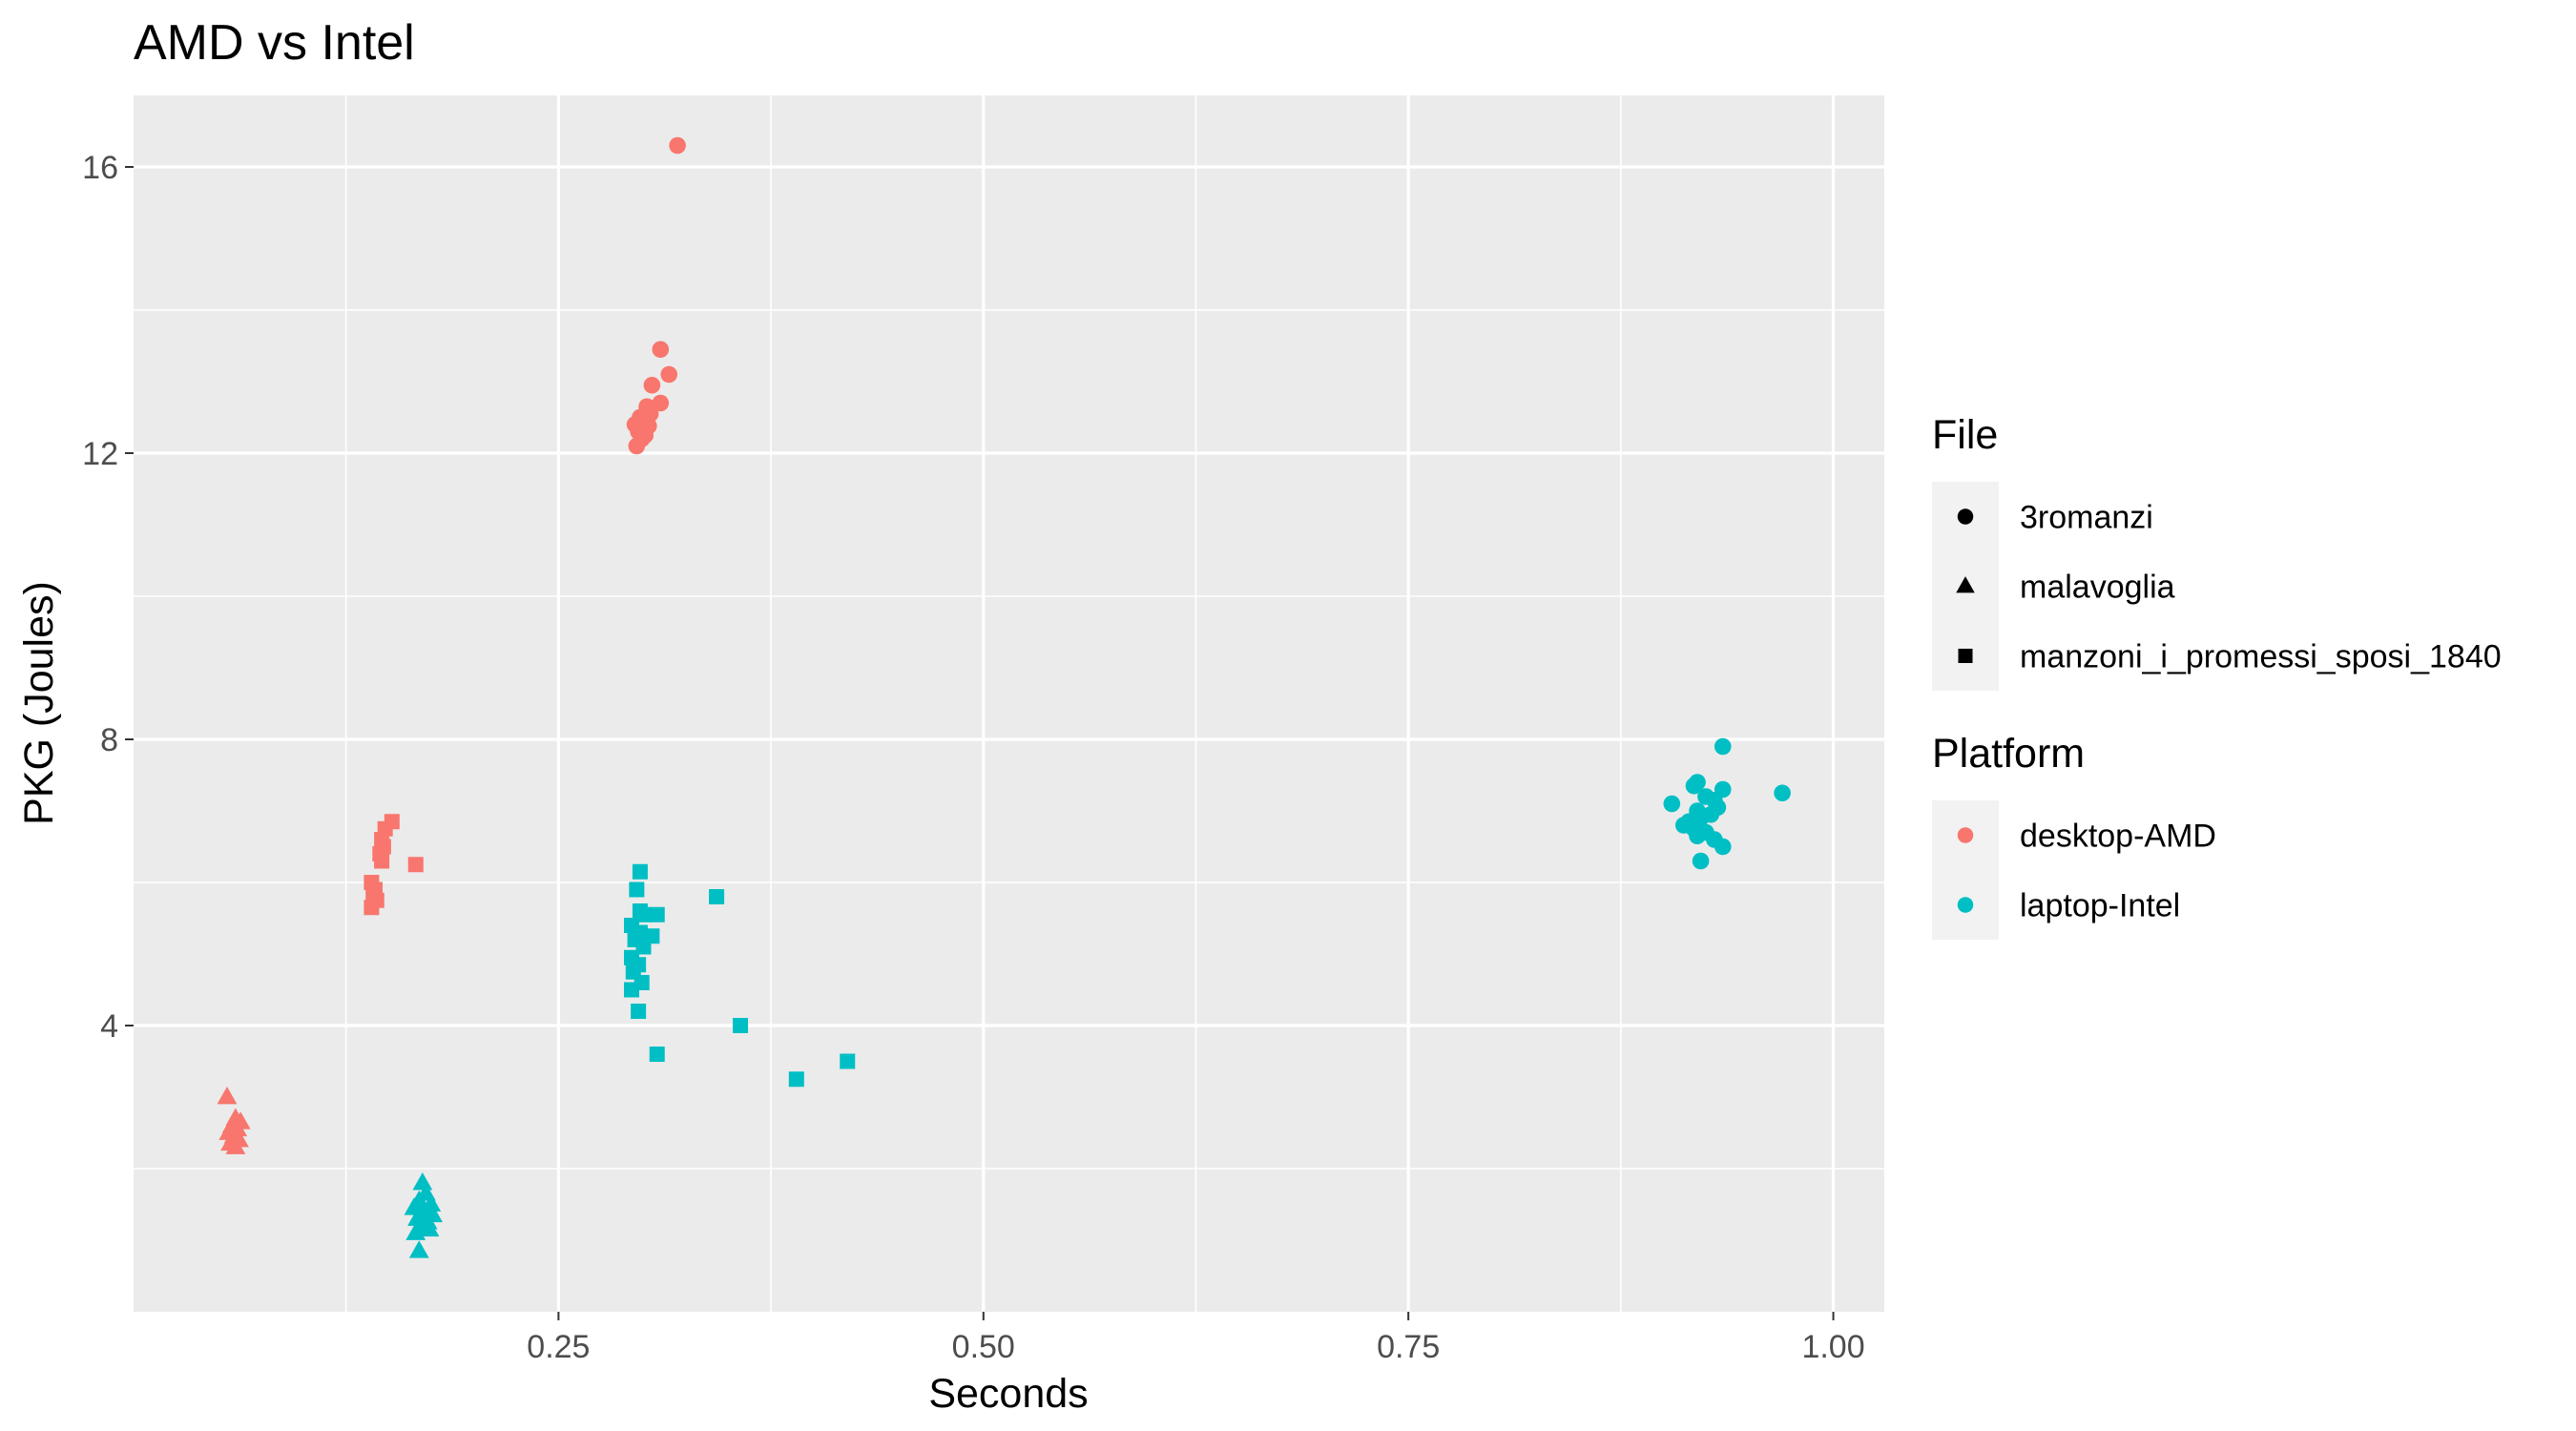 This screenshot has width=2576, height=1431. I want to click on x-tick-label: 0.25, so click(558, 1347).